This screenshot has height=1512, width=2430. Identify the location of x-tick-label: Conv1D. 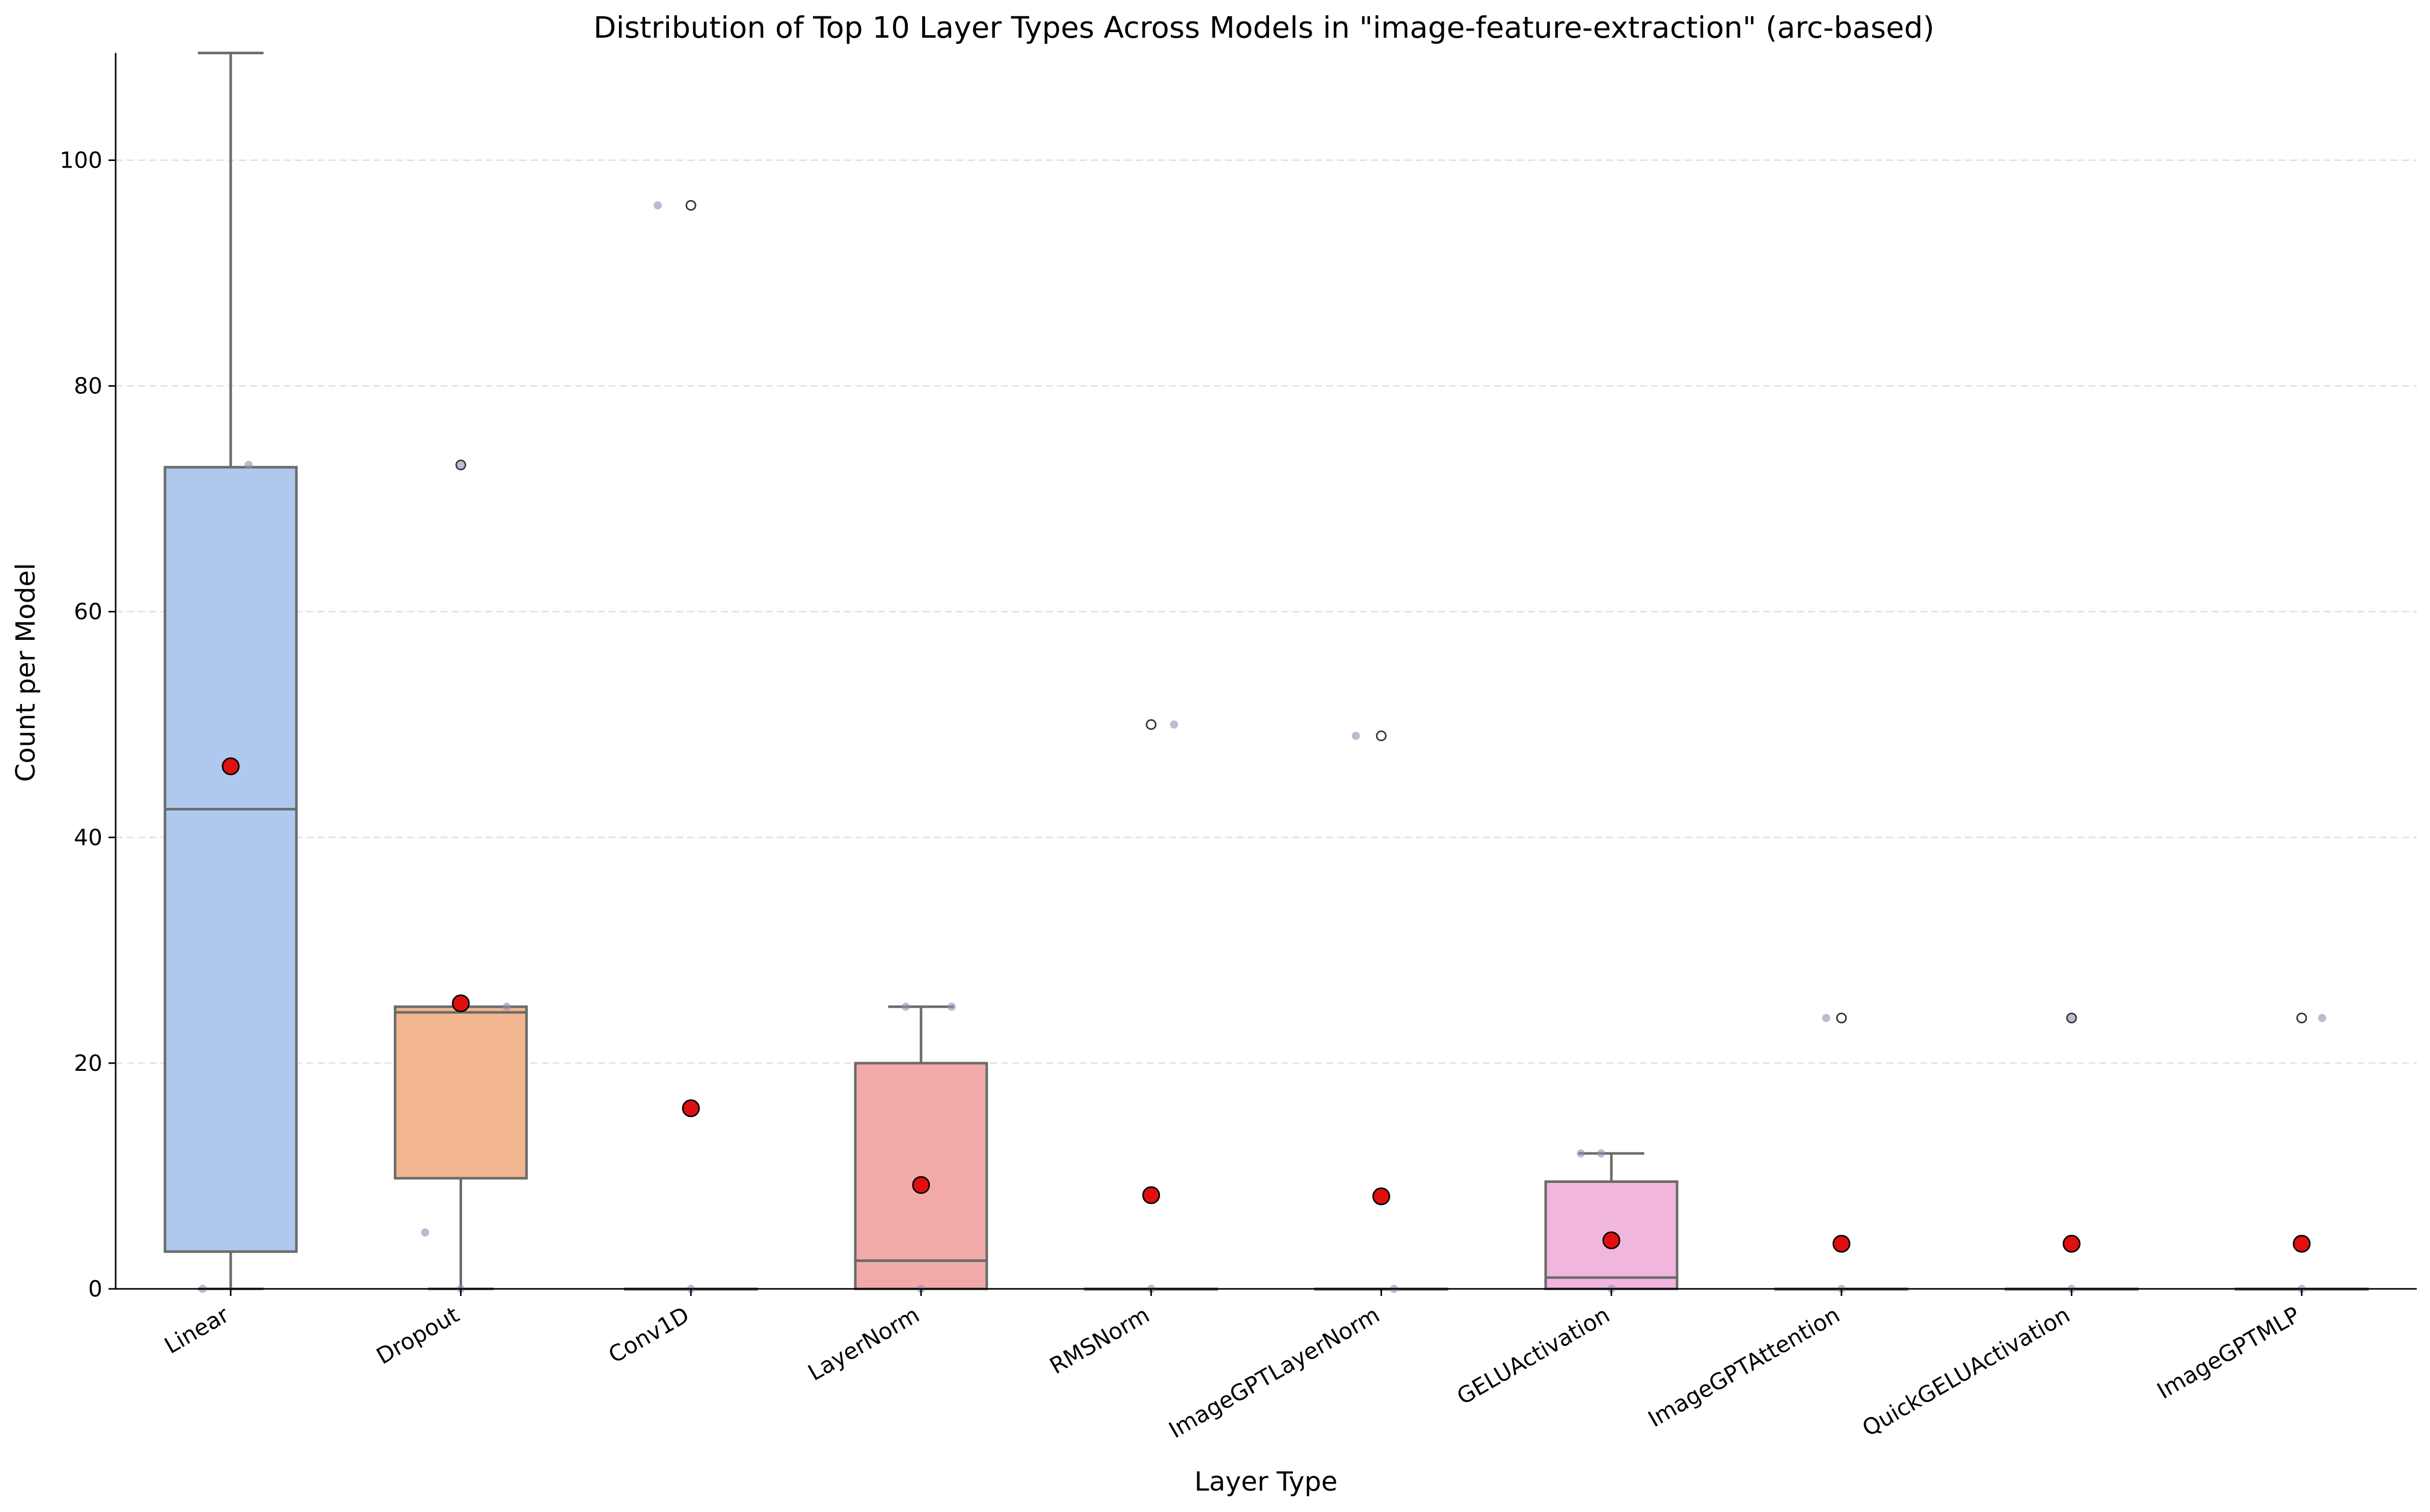
(649, 1335).